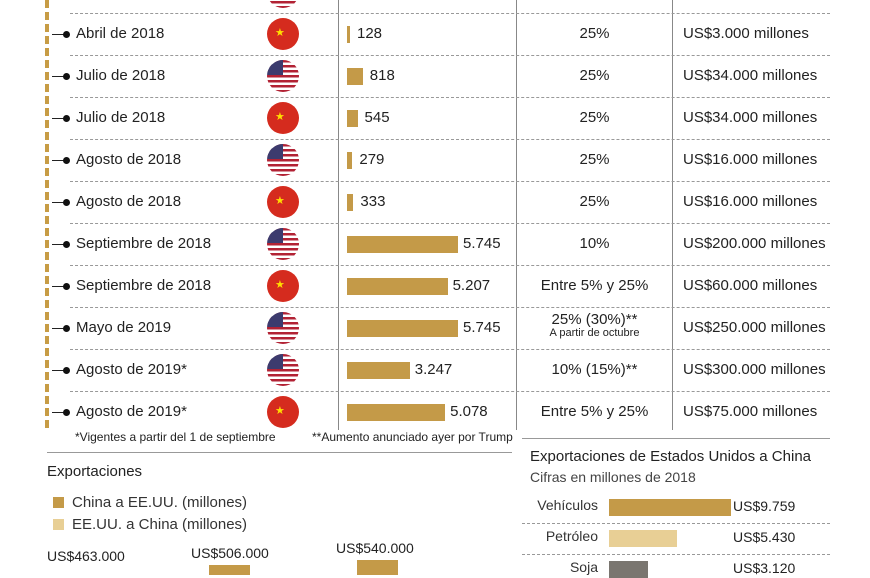 The width and height of the screenshot is (870, 578). Describe the element at coordinates (160, 524) in the screenshot. I see `legend-label: EE.UU. a China (millones)` at that location.